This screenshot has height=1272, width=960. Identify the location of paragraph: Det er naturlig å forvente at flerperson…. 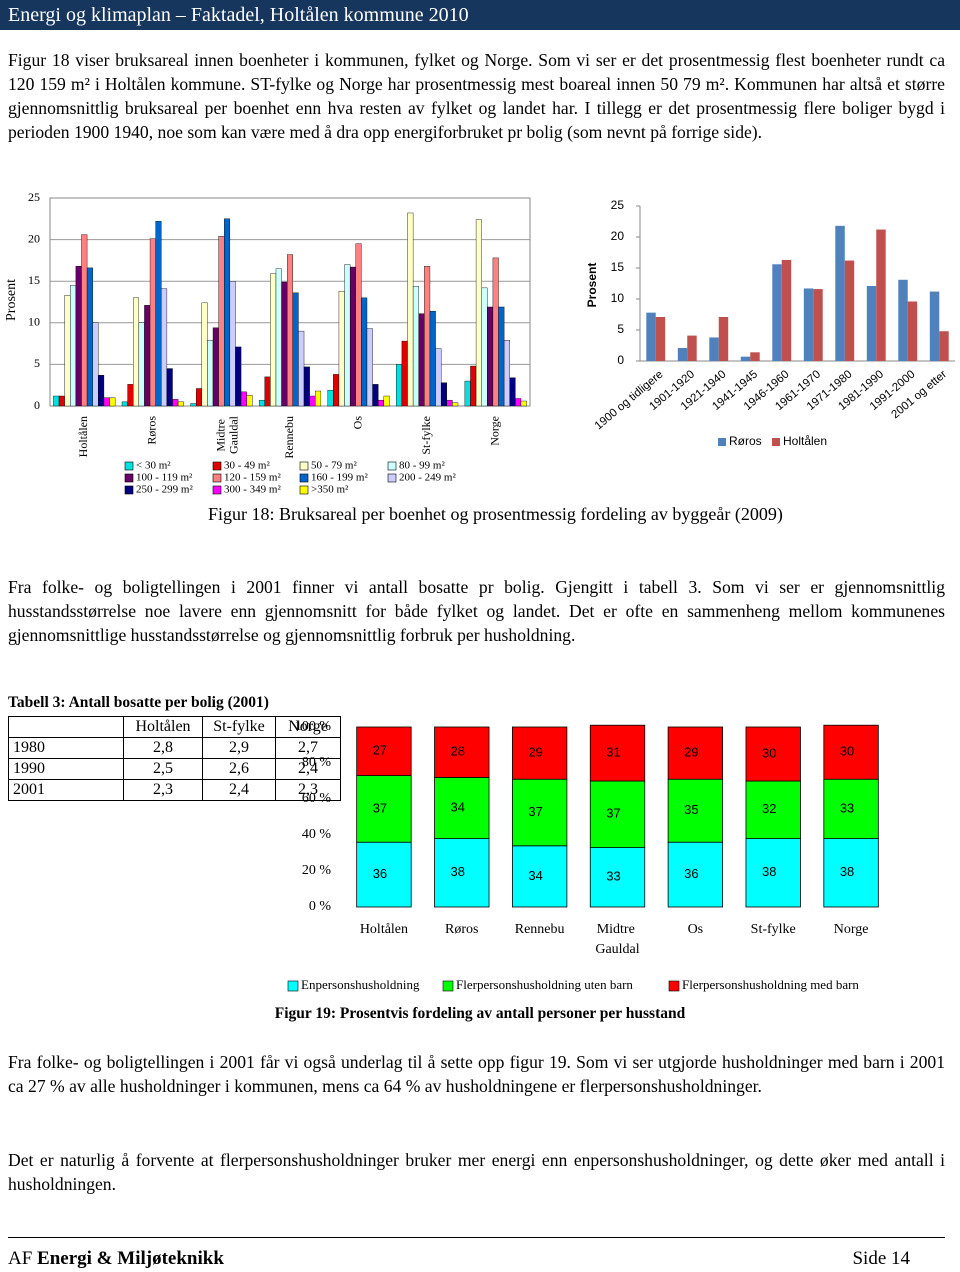
(476, 1172).